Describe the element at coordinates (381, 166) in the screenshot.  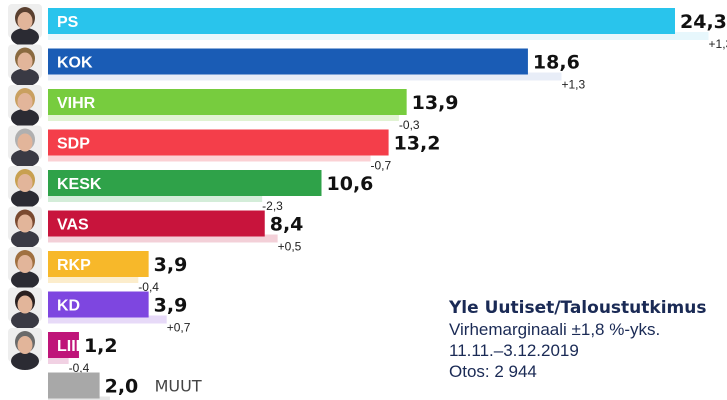
I see `change-label: -0,7` at that location.